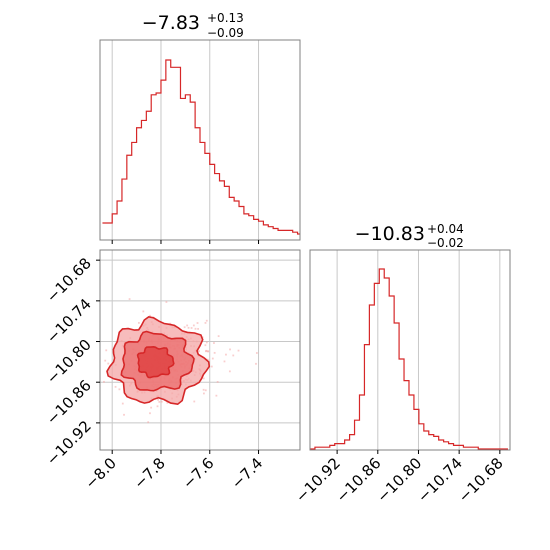 Image resolution: width=550 pixels, height=550 pixels. Describe the element at coordinates (359, 480) in the screenshot. I see `hist-2-tick-label: −10.86` at that location.